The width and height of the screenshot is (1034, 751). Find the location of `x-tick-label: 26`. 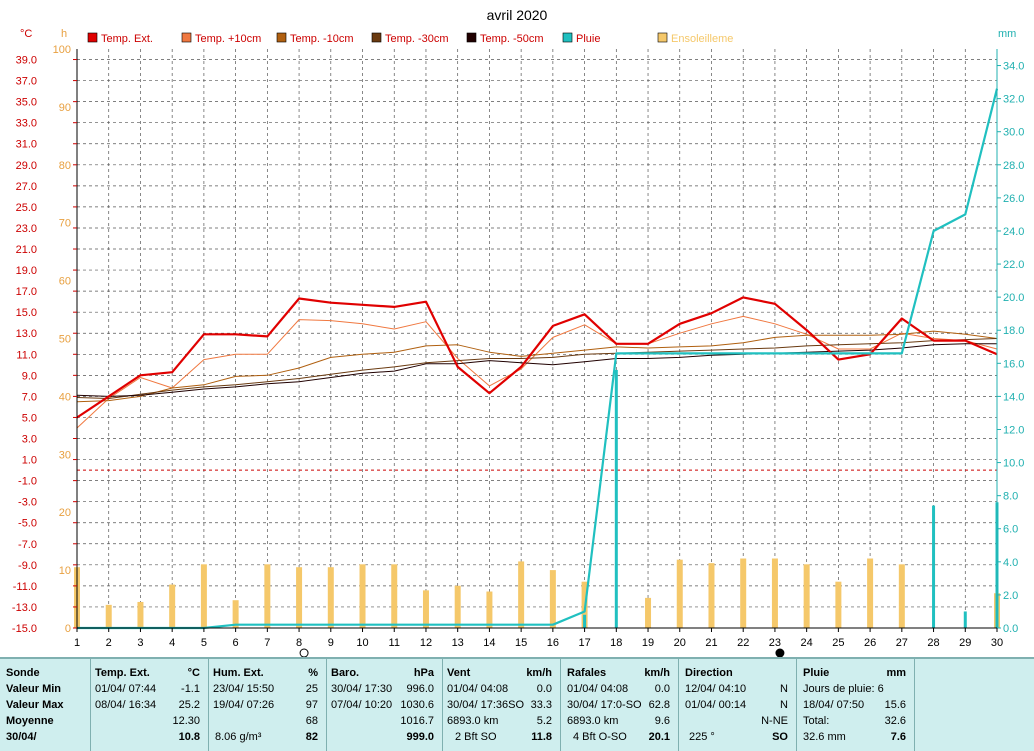

x-tick-label: 26 is located at coordinates (870, 643).